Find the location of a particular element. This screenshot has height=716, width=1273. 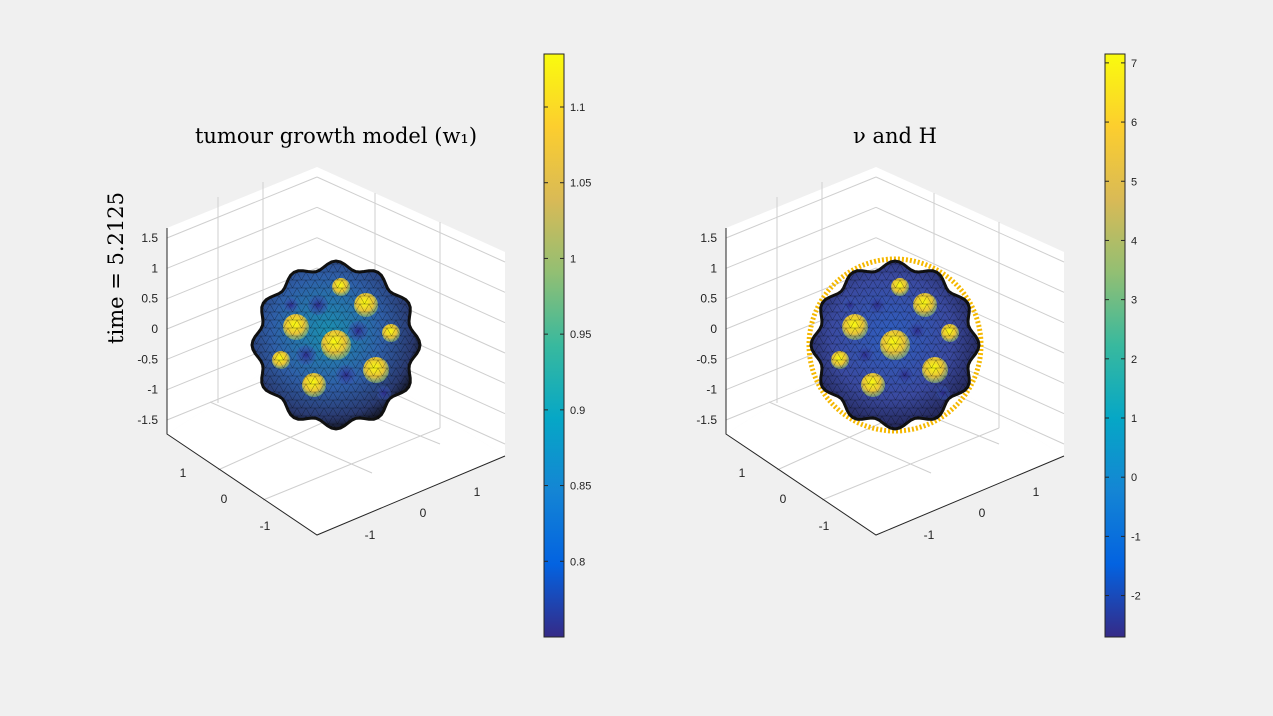

colorbar-tick-label: 0.9 is located at coordinates (577, 411).